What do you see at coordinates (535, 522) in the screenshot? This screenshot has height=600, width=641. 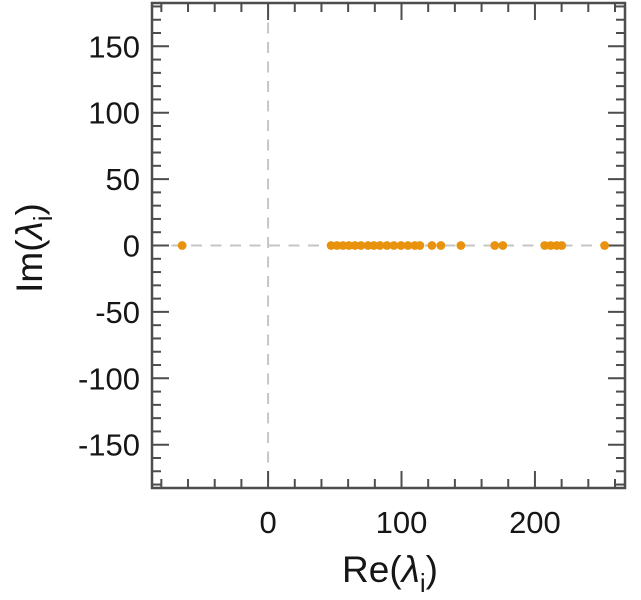 I see `x-axis-tick-label: 200` at bounding box center [535, 522].